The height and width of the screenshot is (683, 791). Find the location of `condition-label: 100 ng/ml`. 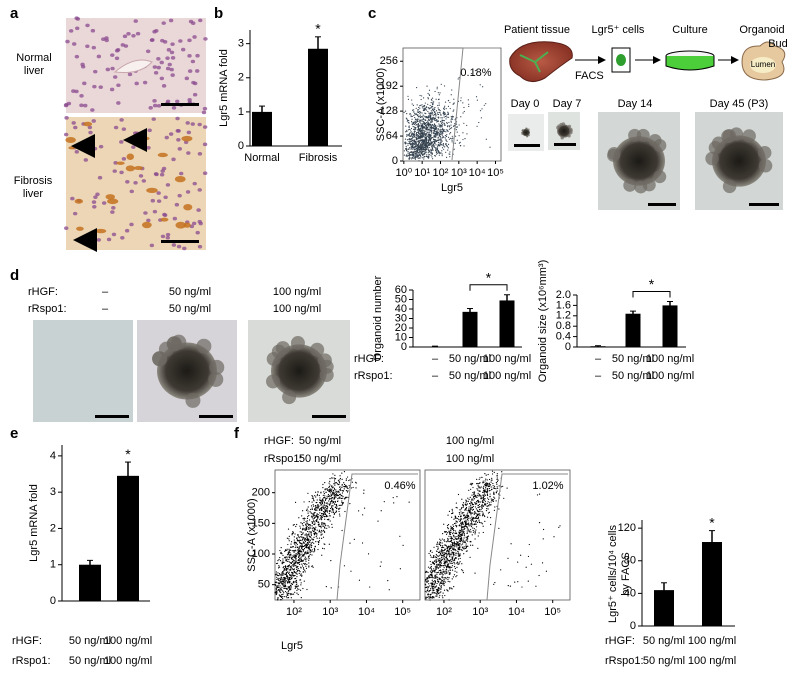

condition-label: 100 ng/ml is located at coordinates (297, 309).